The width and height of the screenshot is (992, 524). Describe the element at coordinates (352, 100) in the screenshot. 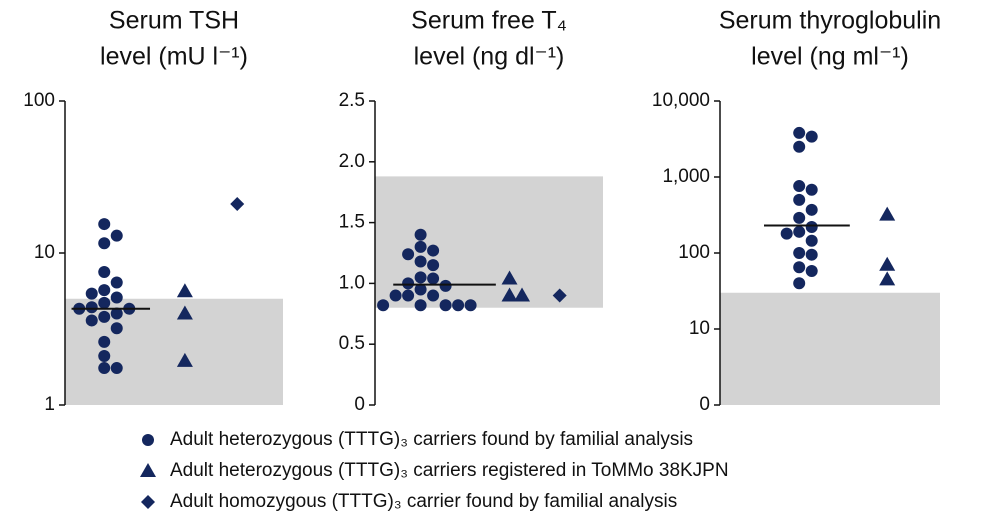

I see `y-tick-label: 2.5` at that location.